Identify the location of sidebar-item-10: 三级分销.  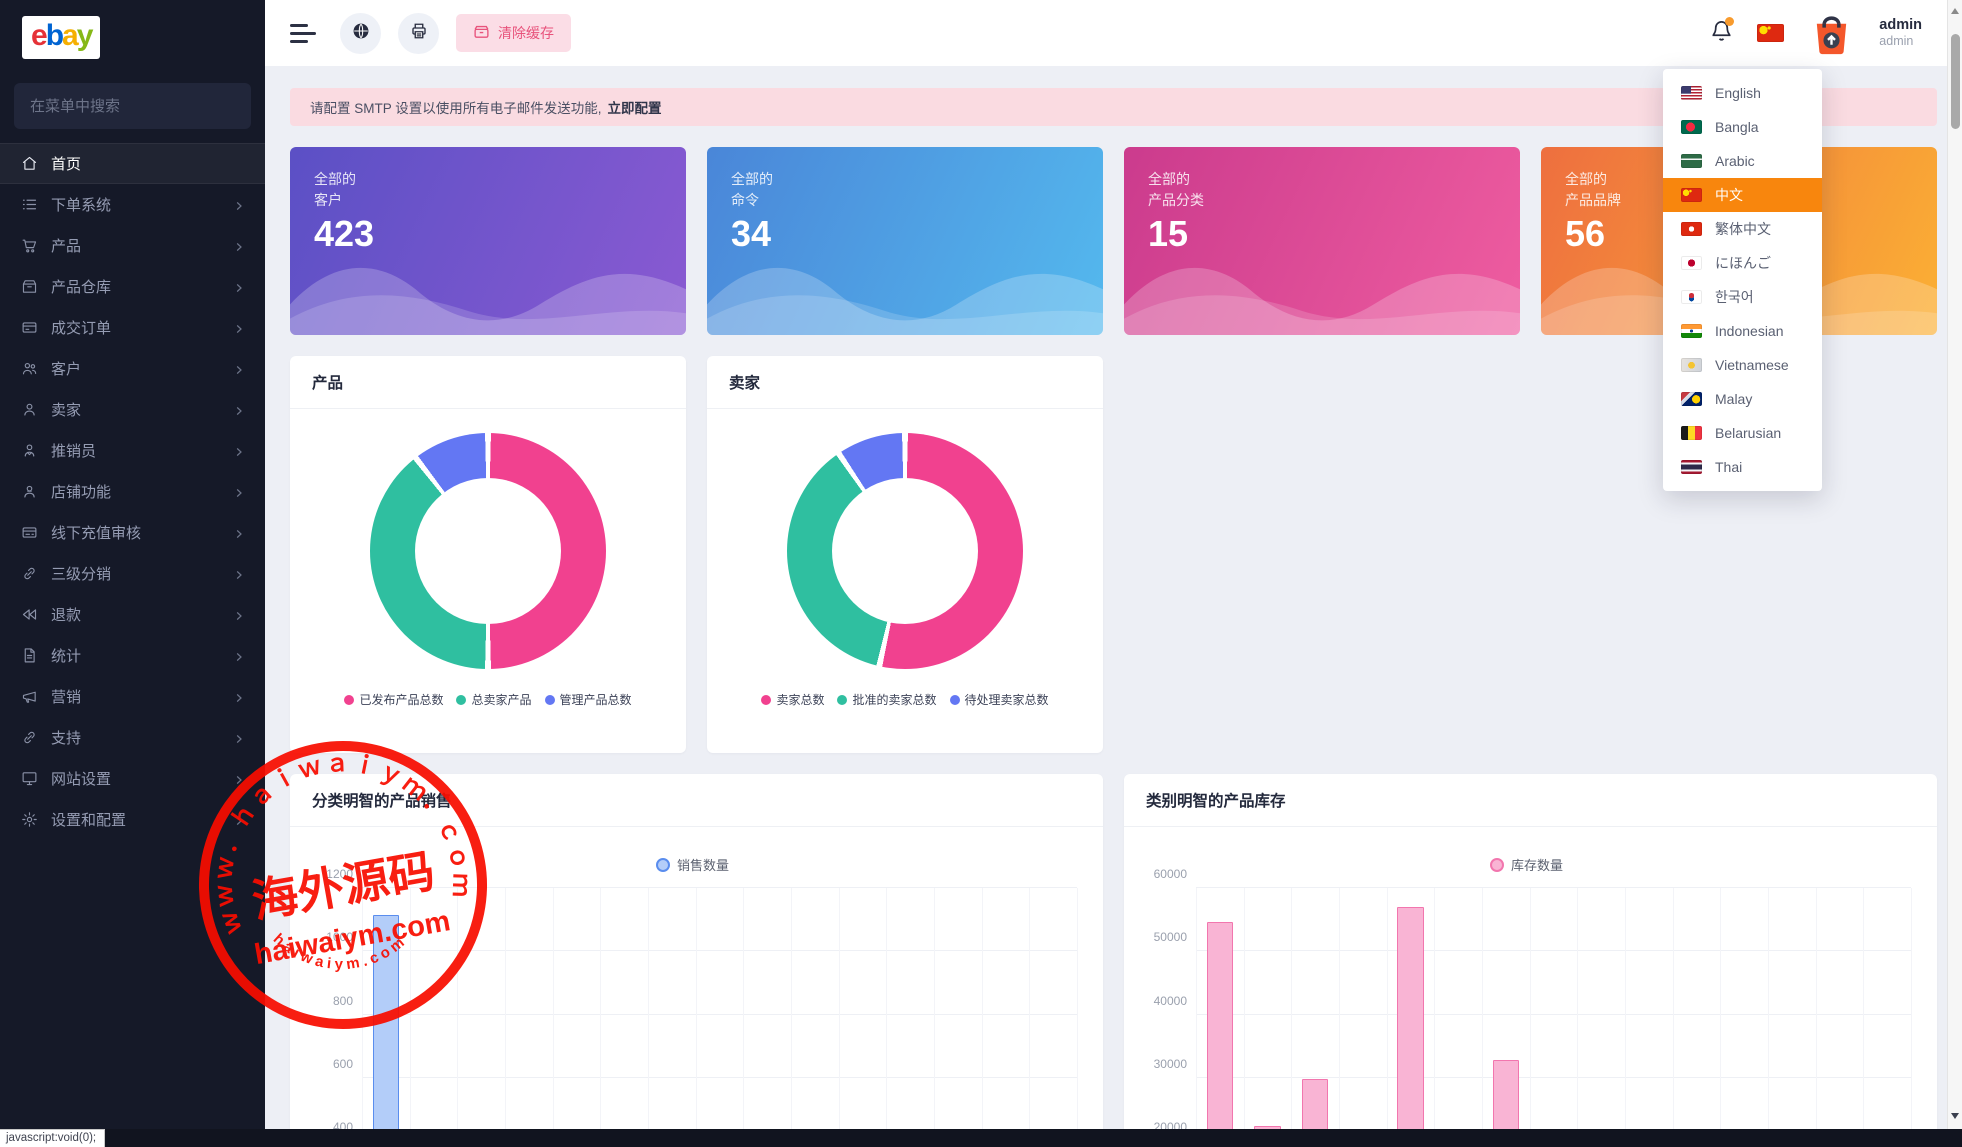
(132, 573).